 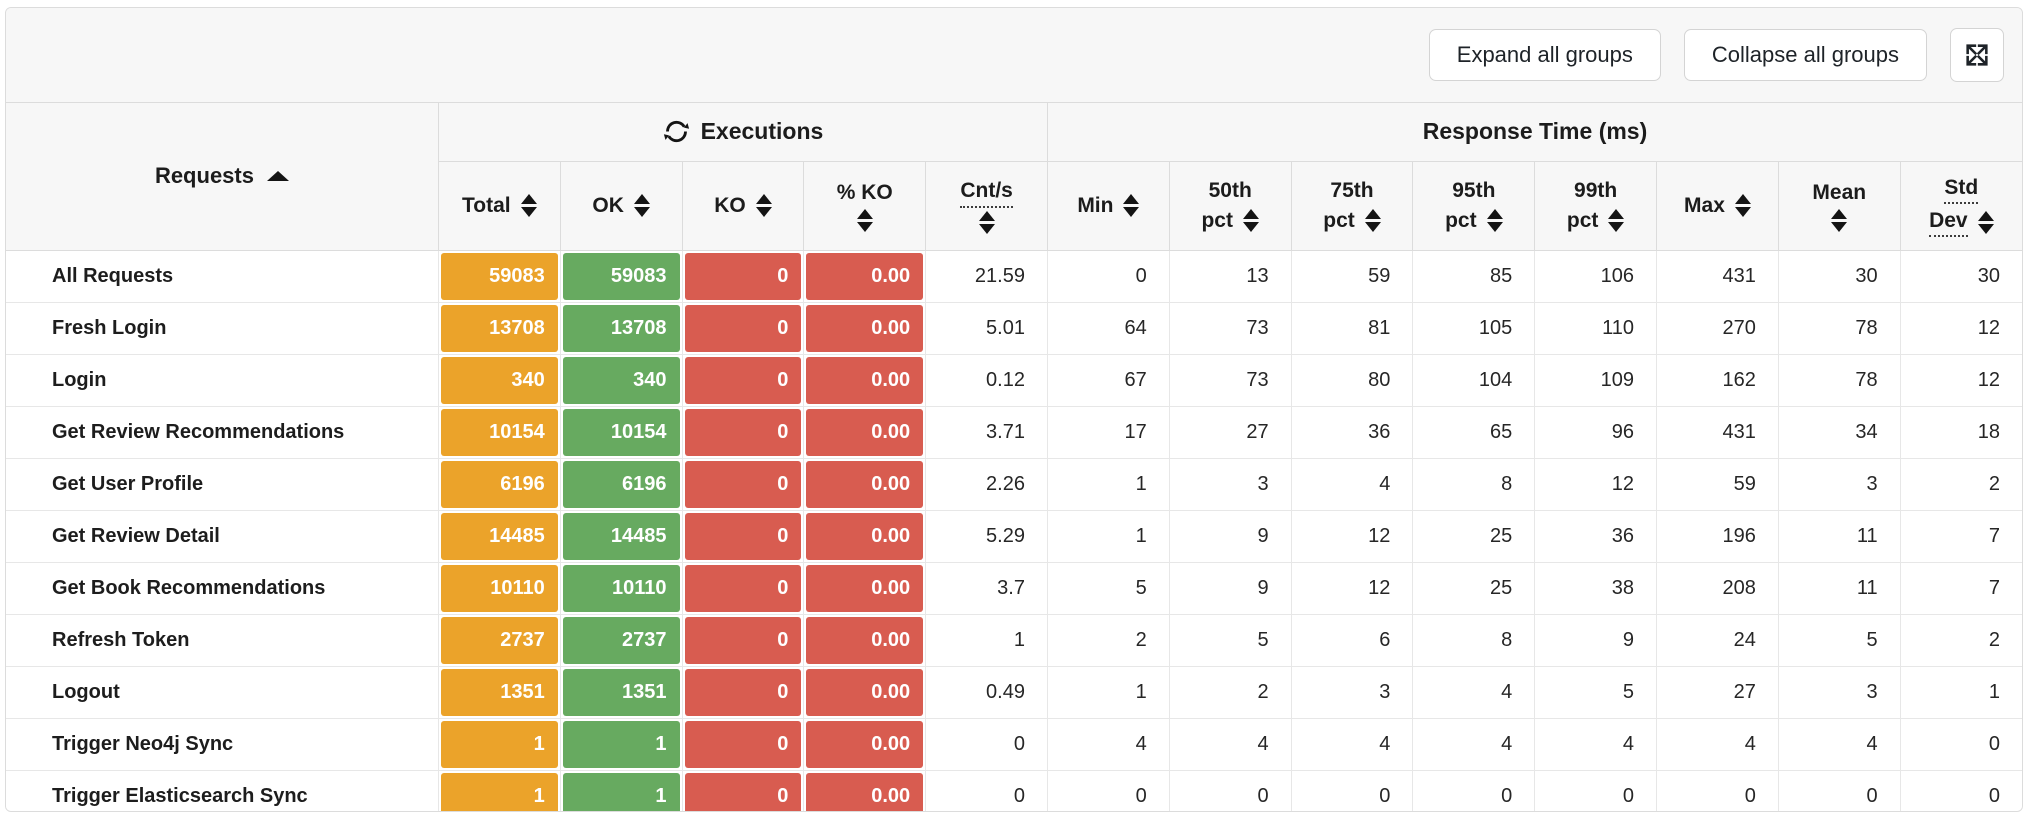 What do you see at coordinates (204, 176) in the screenshot?
I see `requests-header-label: Requests` at bounding box center [204, 176].